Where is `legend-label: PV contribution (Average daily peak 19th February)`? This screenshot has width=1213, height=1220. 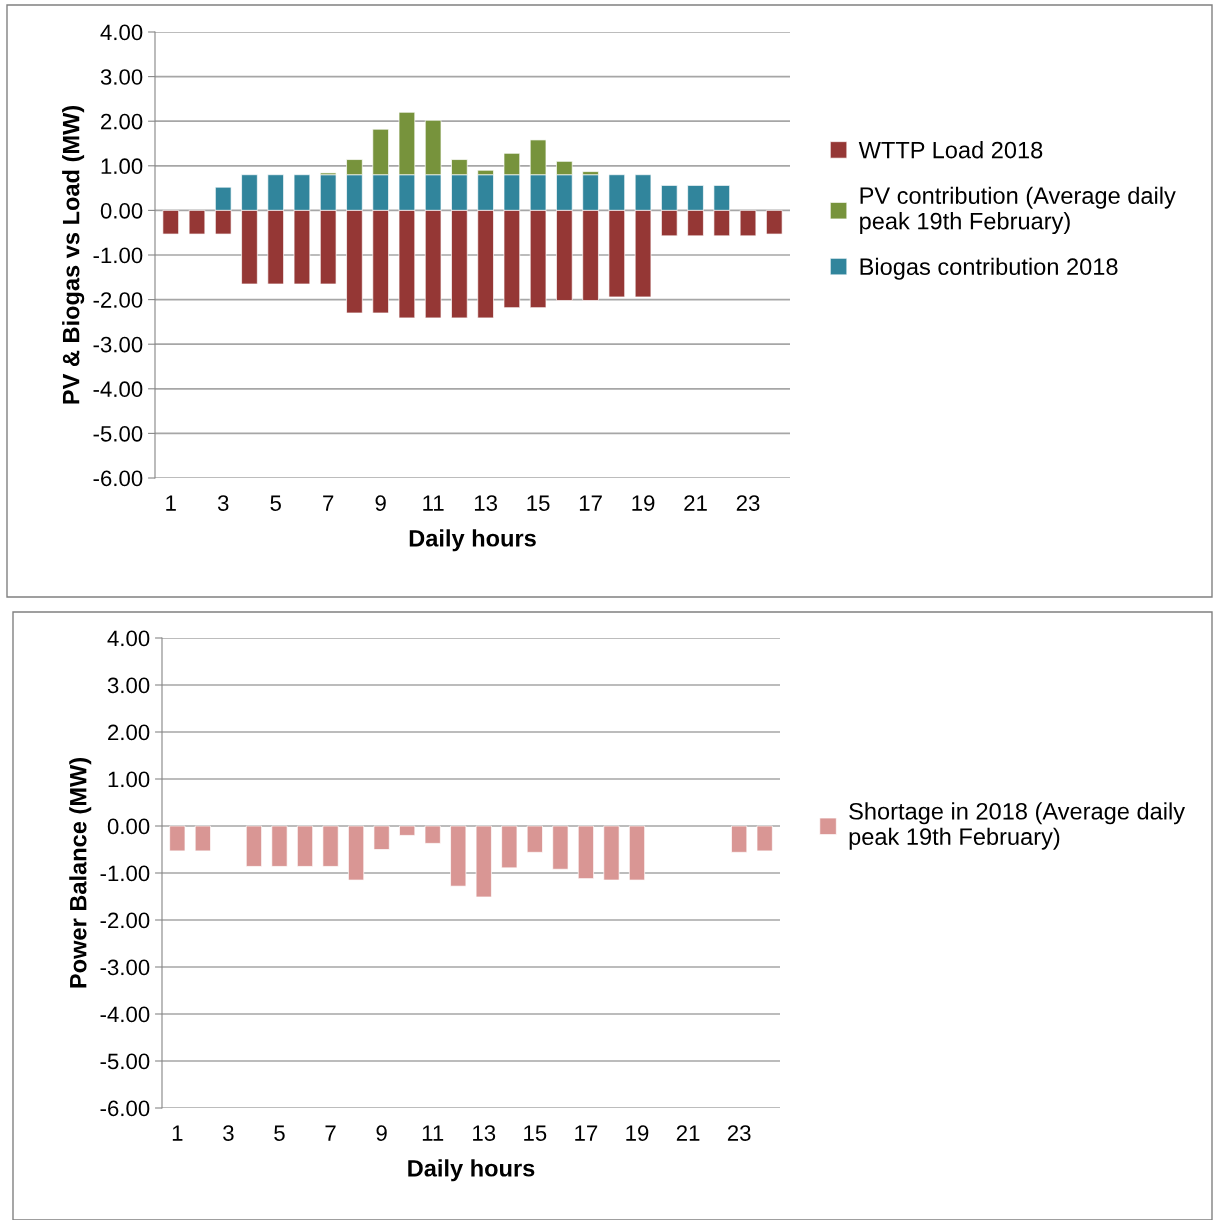
legend-label: PV contribution (Average daily peak 19th February) is located at coordinates (1018, 210).